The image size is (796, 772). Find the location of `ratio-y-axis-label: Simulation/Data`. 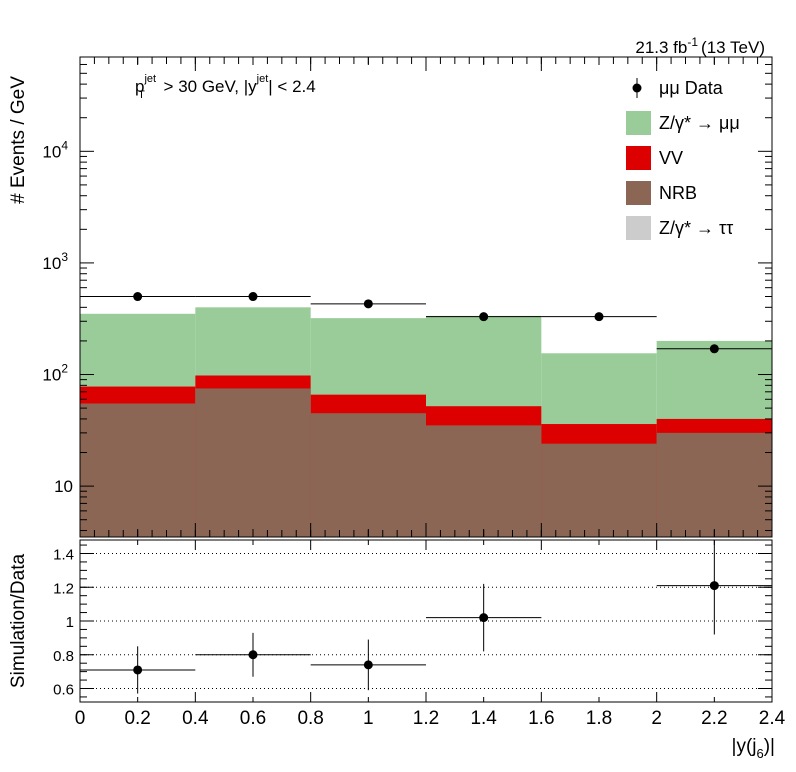

ratio-y-axis-label: Simulation/Data is located at coordinates (18, 621).